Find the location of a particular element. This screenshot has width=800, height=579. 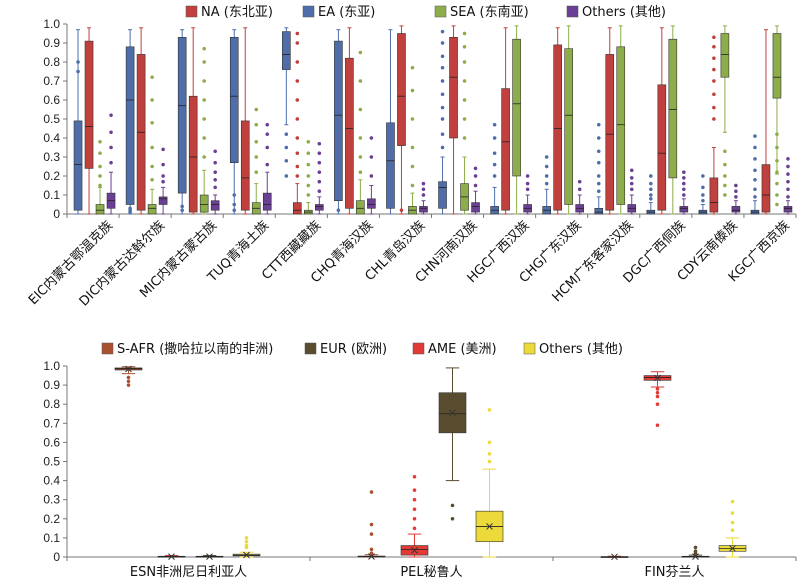

box-safr is located at coordinates (614, 557).